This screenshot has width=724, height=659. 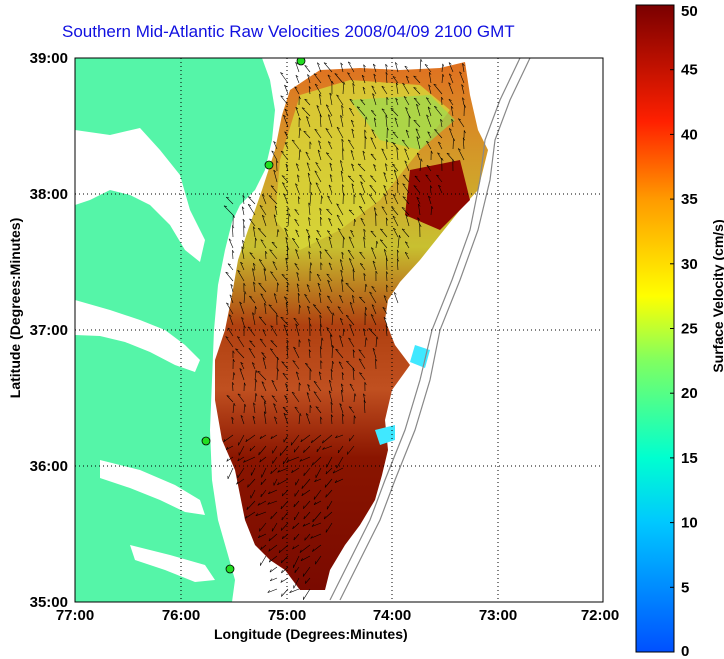 What do you see at coordinates (600, 615) in the screenshot?
I see `x-tick-label: 72:00` at bounding box center [600, 615].